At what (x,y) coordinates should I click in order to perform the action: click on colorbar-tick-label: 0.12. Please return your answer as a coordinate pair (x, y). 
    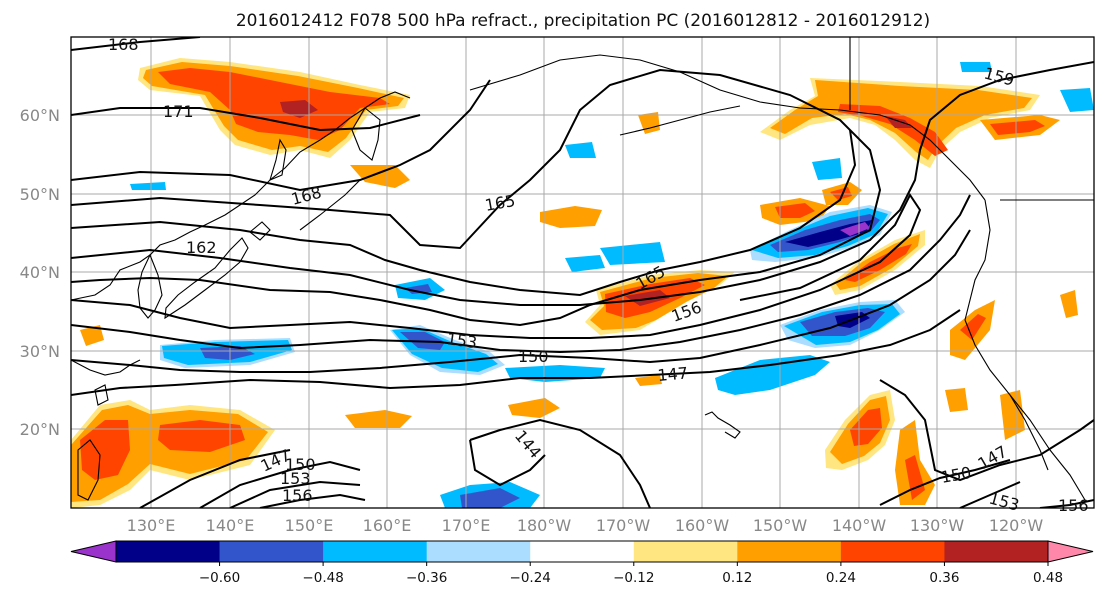
    Looking at the image, I should click on (737, 578).